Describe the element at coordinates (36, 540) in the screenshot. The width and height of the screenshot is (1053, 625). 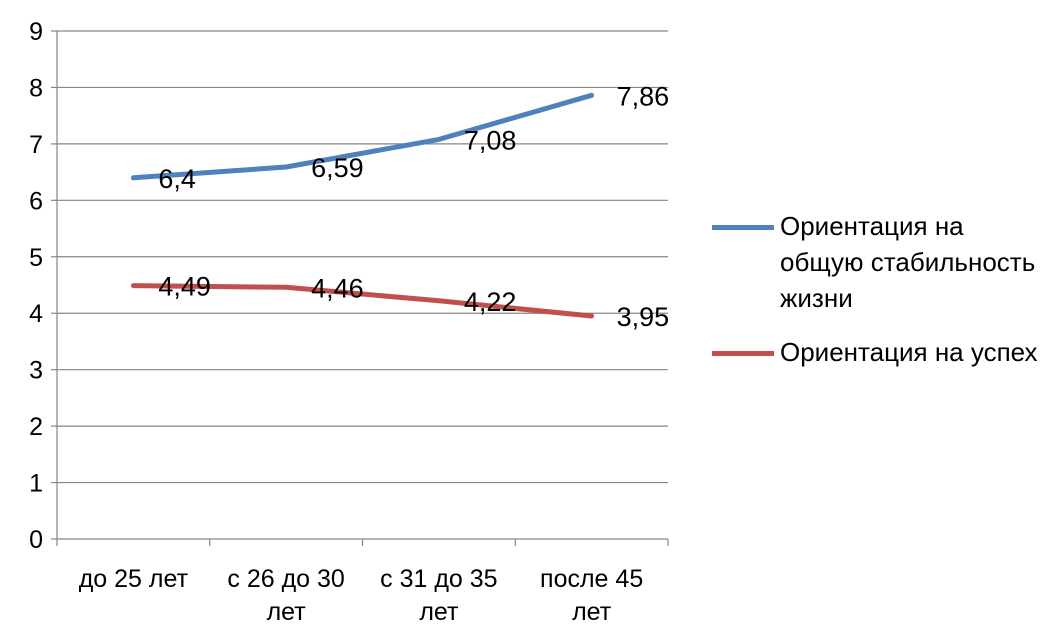
I see `y-tick-label: 0` at that location.